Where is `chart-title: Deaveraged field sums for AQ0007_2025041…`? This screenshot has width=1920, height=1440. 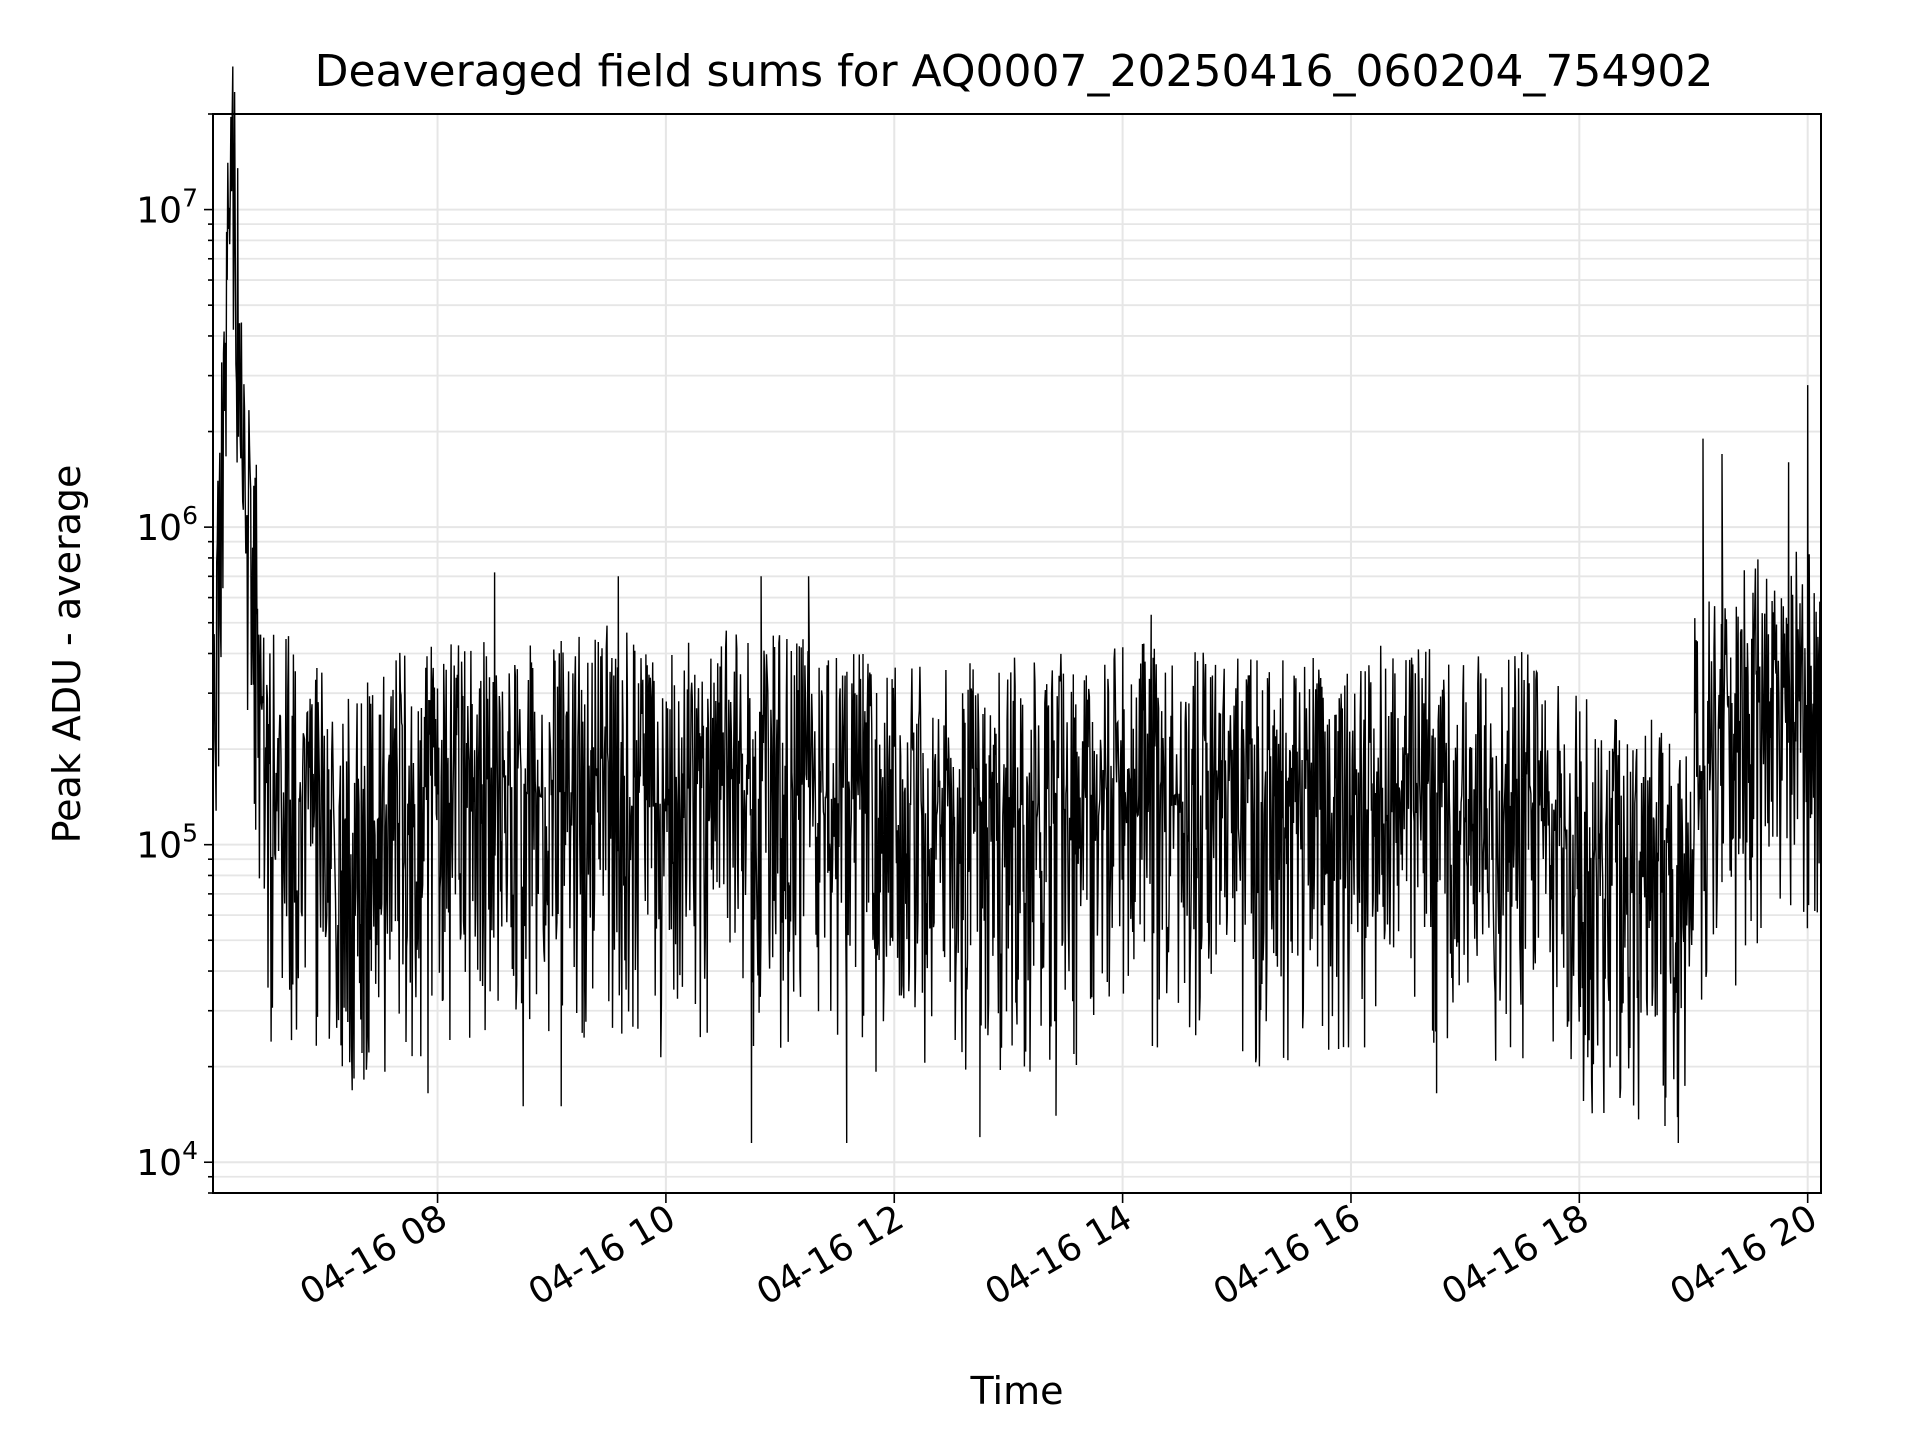 chart-title: Deaveraged field sums for AQ0007_2025041… is located at coordinates (1014, 71).